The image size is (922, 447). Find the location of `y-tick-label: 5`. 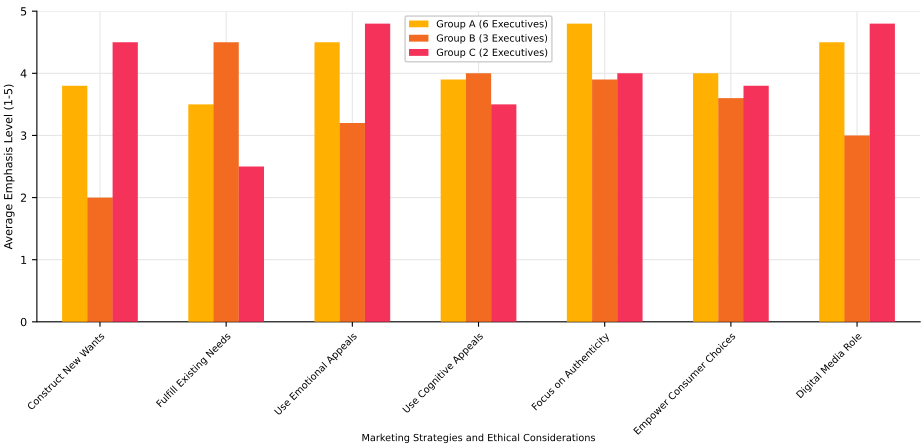

y-tick-label: 5 is located at coordinates (23, 11).